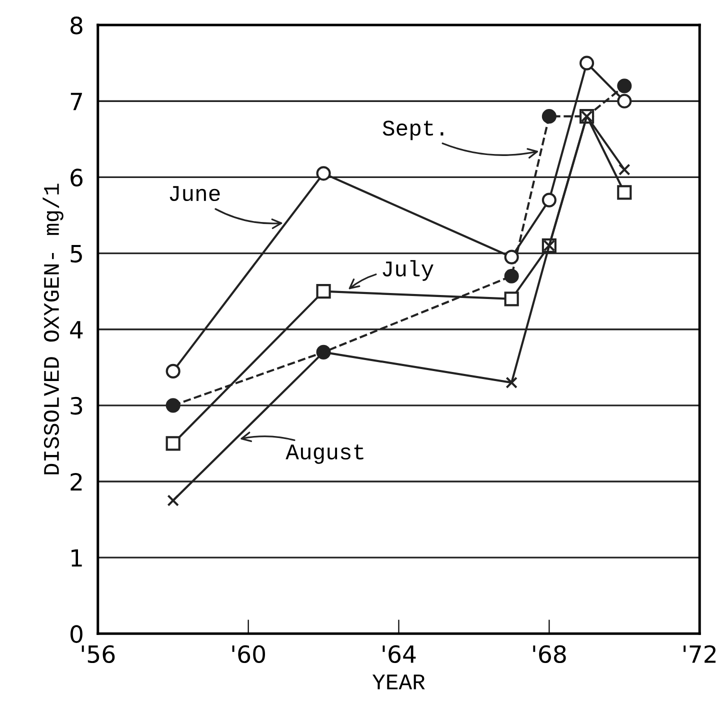 This screenshot has height=716, width=725. Describe the element at coordinates (77, 558) in the screenshot. I see `y-tick-label: 1` at that location.